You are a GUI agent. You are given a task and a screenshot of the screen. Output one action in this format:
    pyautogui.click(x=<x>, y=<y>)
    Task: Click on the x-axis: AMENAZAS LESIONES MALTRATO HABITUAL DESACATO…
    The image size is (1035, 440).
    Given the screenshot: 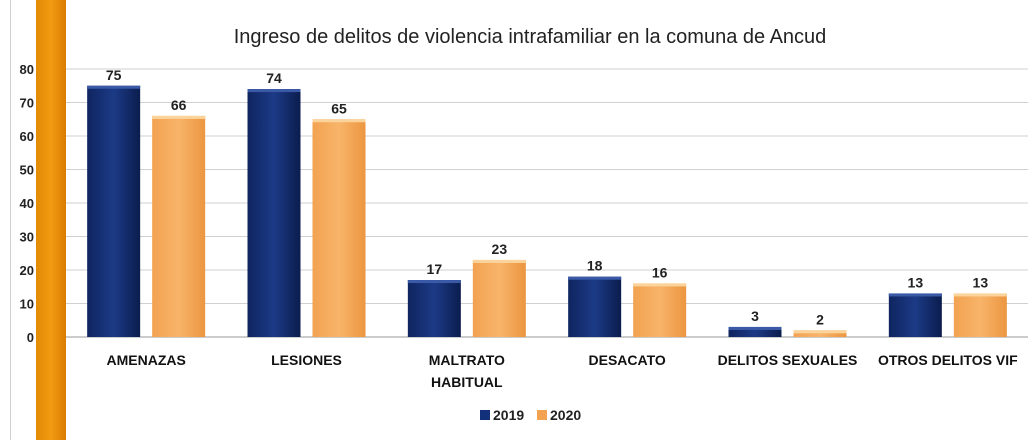 What is the action you would take?
    pyautogui.click(x=562, y=371)
    